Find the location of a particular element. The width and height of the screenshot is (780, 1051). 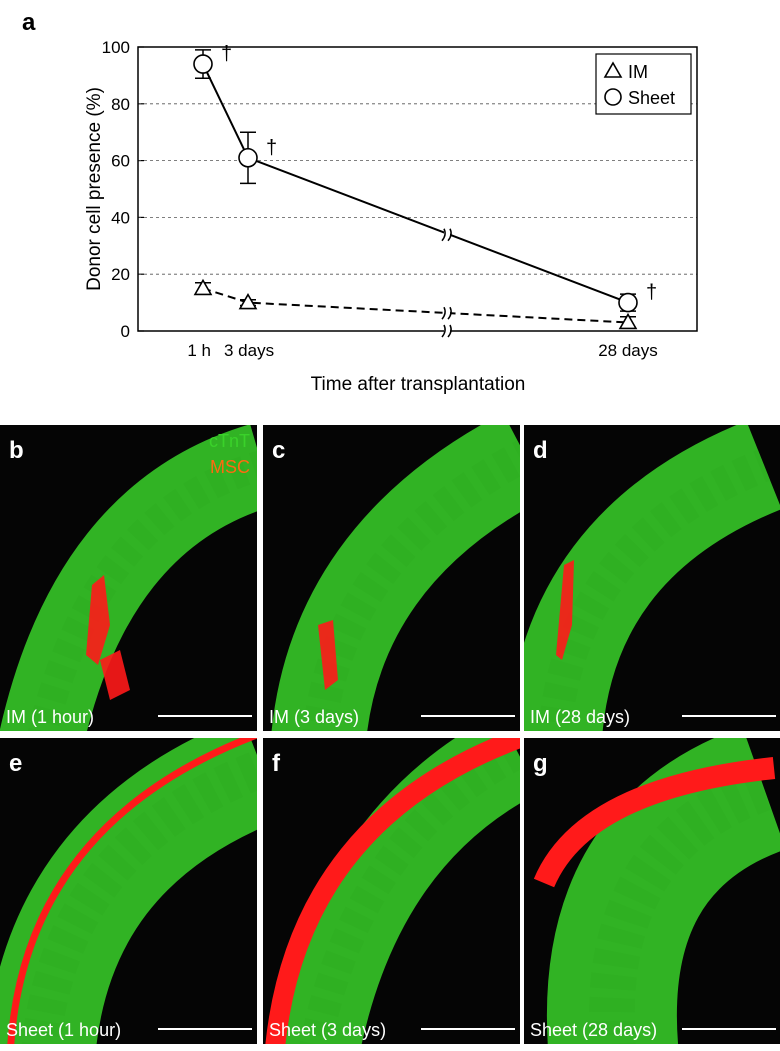

legend-label: IM is located at coordinates (638, 72).